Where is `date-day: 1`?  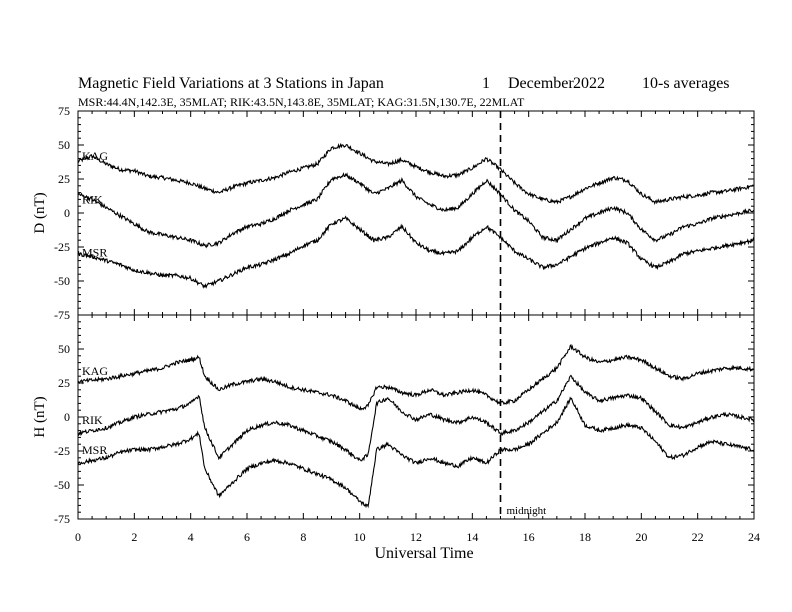 date-day: 1 is located at coordinates (486, 83).